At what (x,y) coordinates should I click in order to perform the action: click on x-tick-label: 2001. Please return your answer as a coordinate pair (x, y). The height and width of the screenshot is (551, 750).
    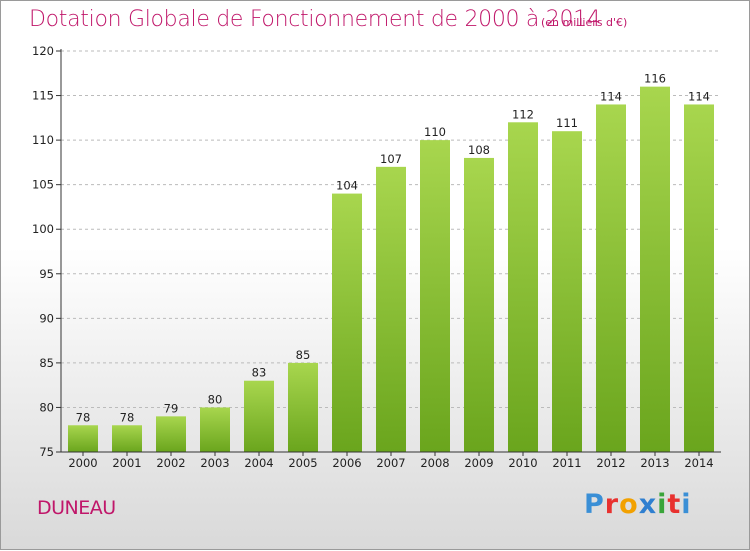
    Looking at the image, I should click on (126, 463).